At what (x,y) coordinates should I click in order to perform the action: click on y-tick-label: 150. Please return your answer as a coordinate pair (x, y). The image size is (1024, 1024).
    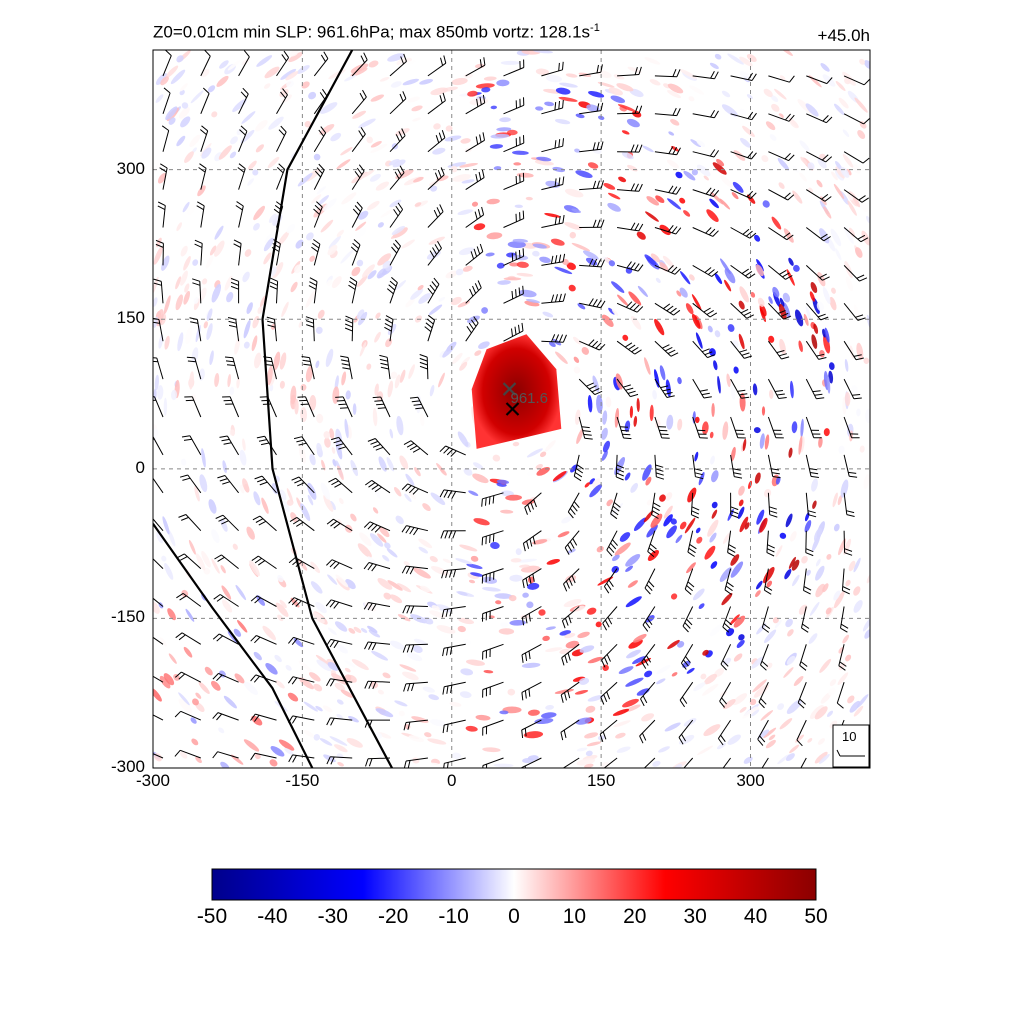
    Looking at the image, I should click on (130, 318).